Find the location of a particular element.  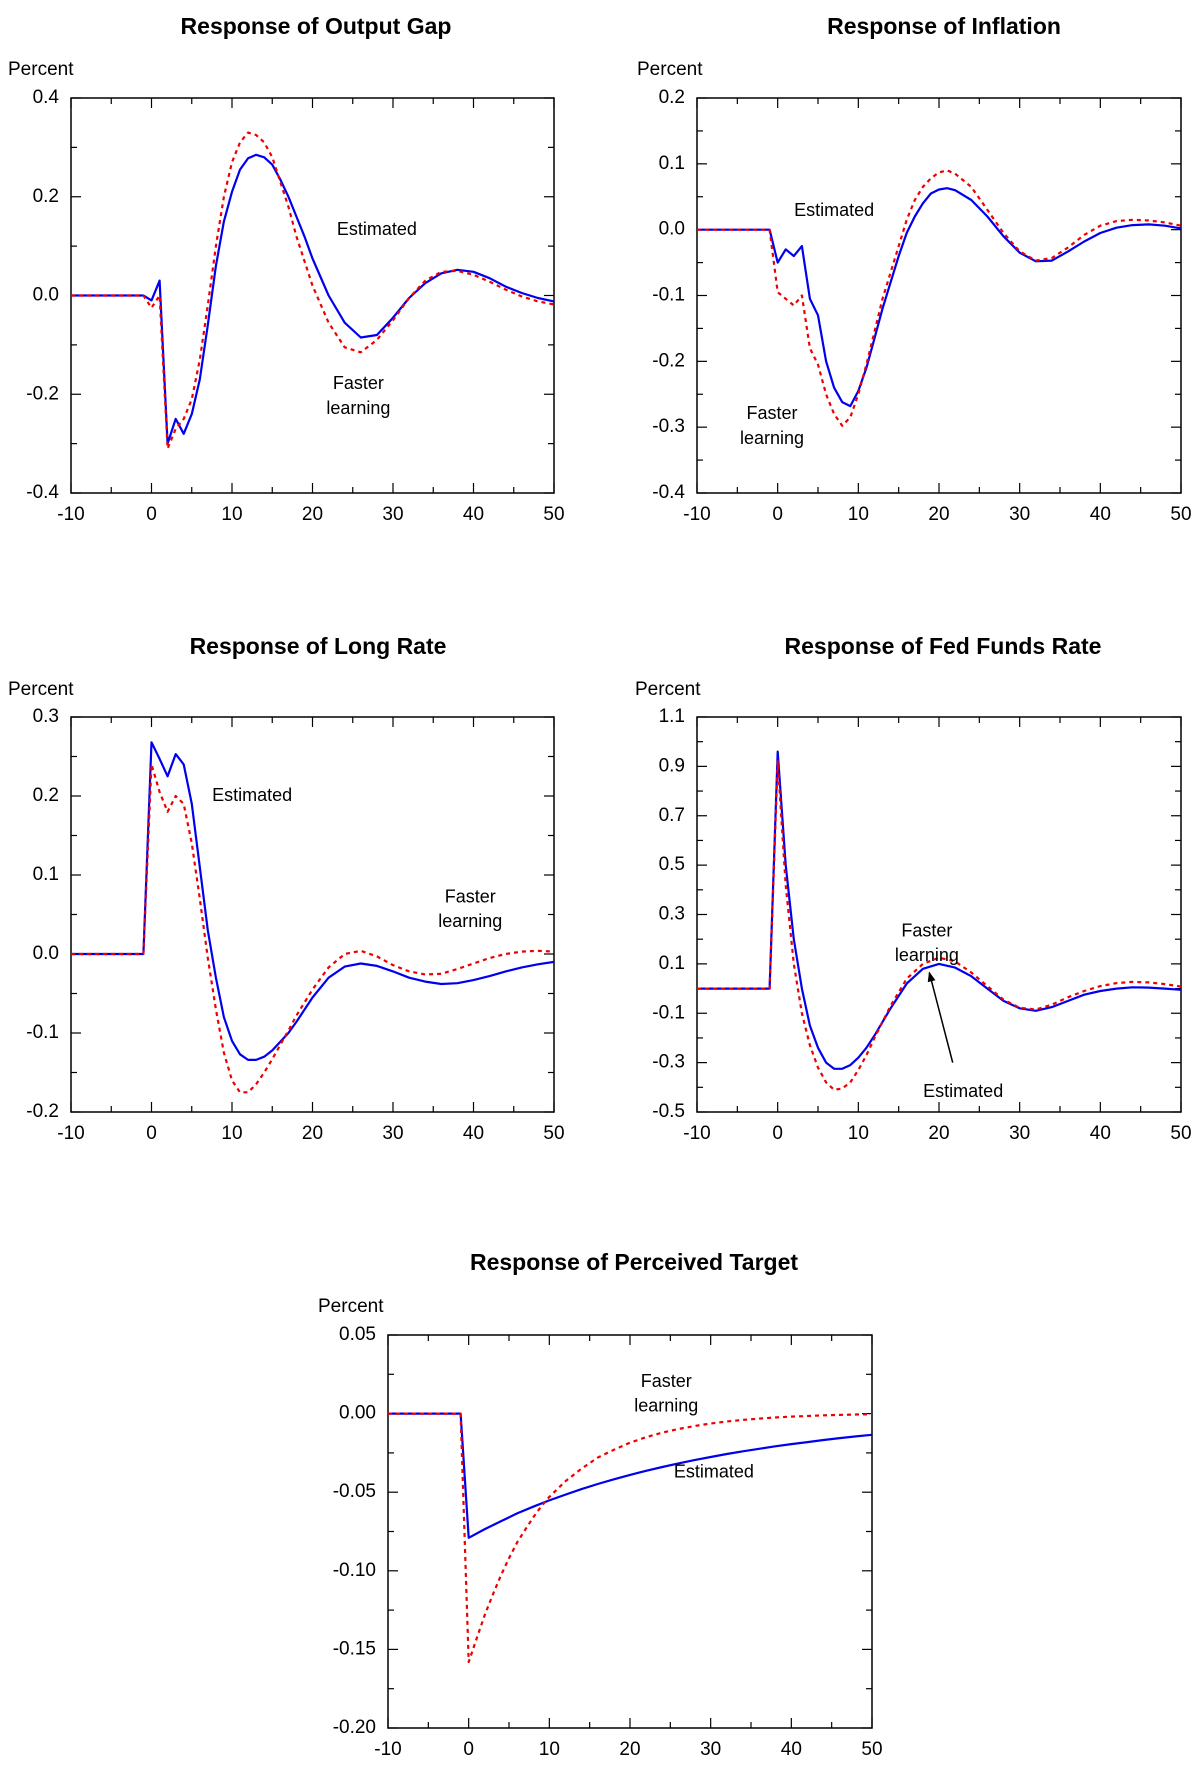

y-tick-label: 0.4 is located at coordinates (46, 97).